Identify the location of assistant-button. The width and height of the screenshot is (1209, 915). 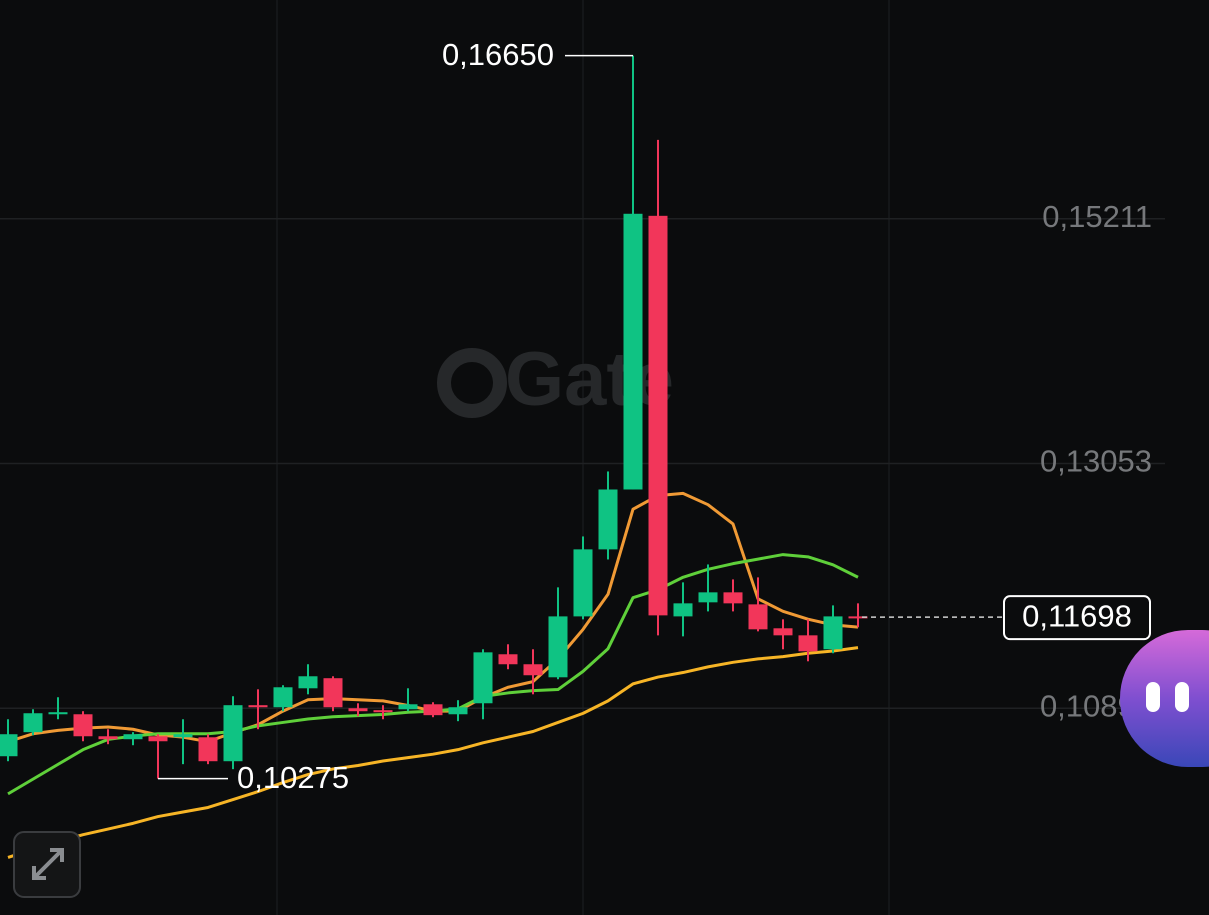
(1164, 698).